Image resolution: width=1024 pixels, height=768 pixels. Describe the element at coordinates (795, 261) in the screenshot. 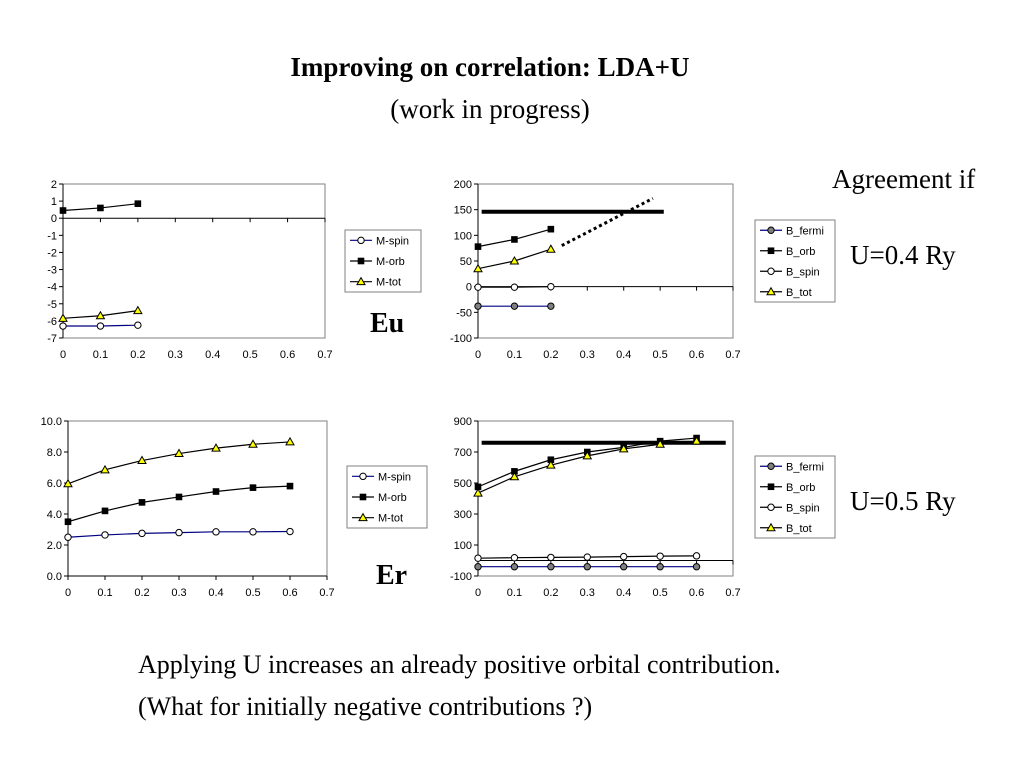

I see `legend-box` at that location.